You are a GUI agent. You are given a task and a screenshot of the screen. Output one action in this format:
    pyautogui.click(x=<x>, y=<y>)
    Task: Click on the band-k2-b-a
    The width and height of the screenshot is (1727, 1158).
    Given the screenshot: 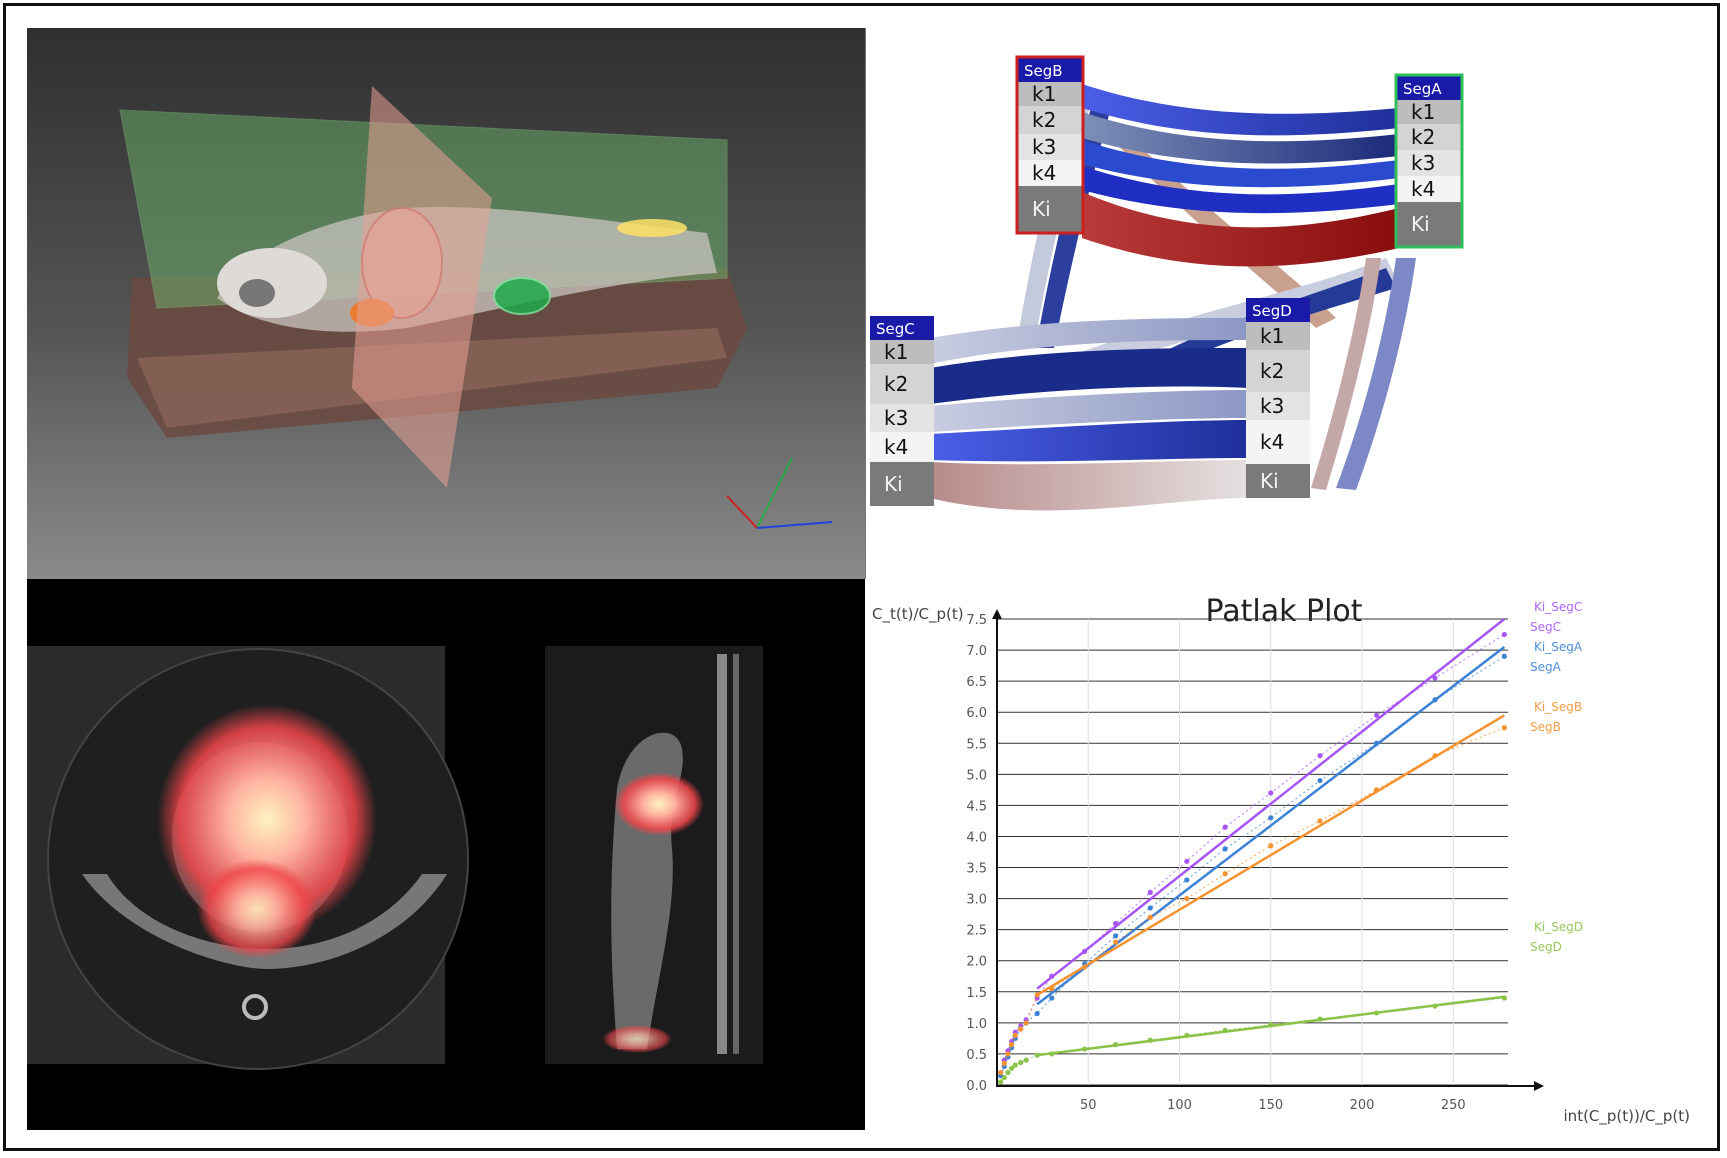 What is the action you would take?
    pyautogui.click(x=1240, y=138)
    